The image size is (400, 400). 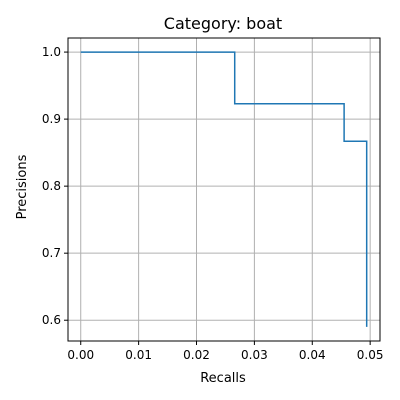 I want to click on y-tick-label: 0.7, so click(x=51, y=253).